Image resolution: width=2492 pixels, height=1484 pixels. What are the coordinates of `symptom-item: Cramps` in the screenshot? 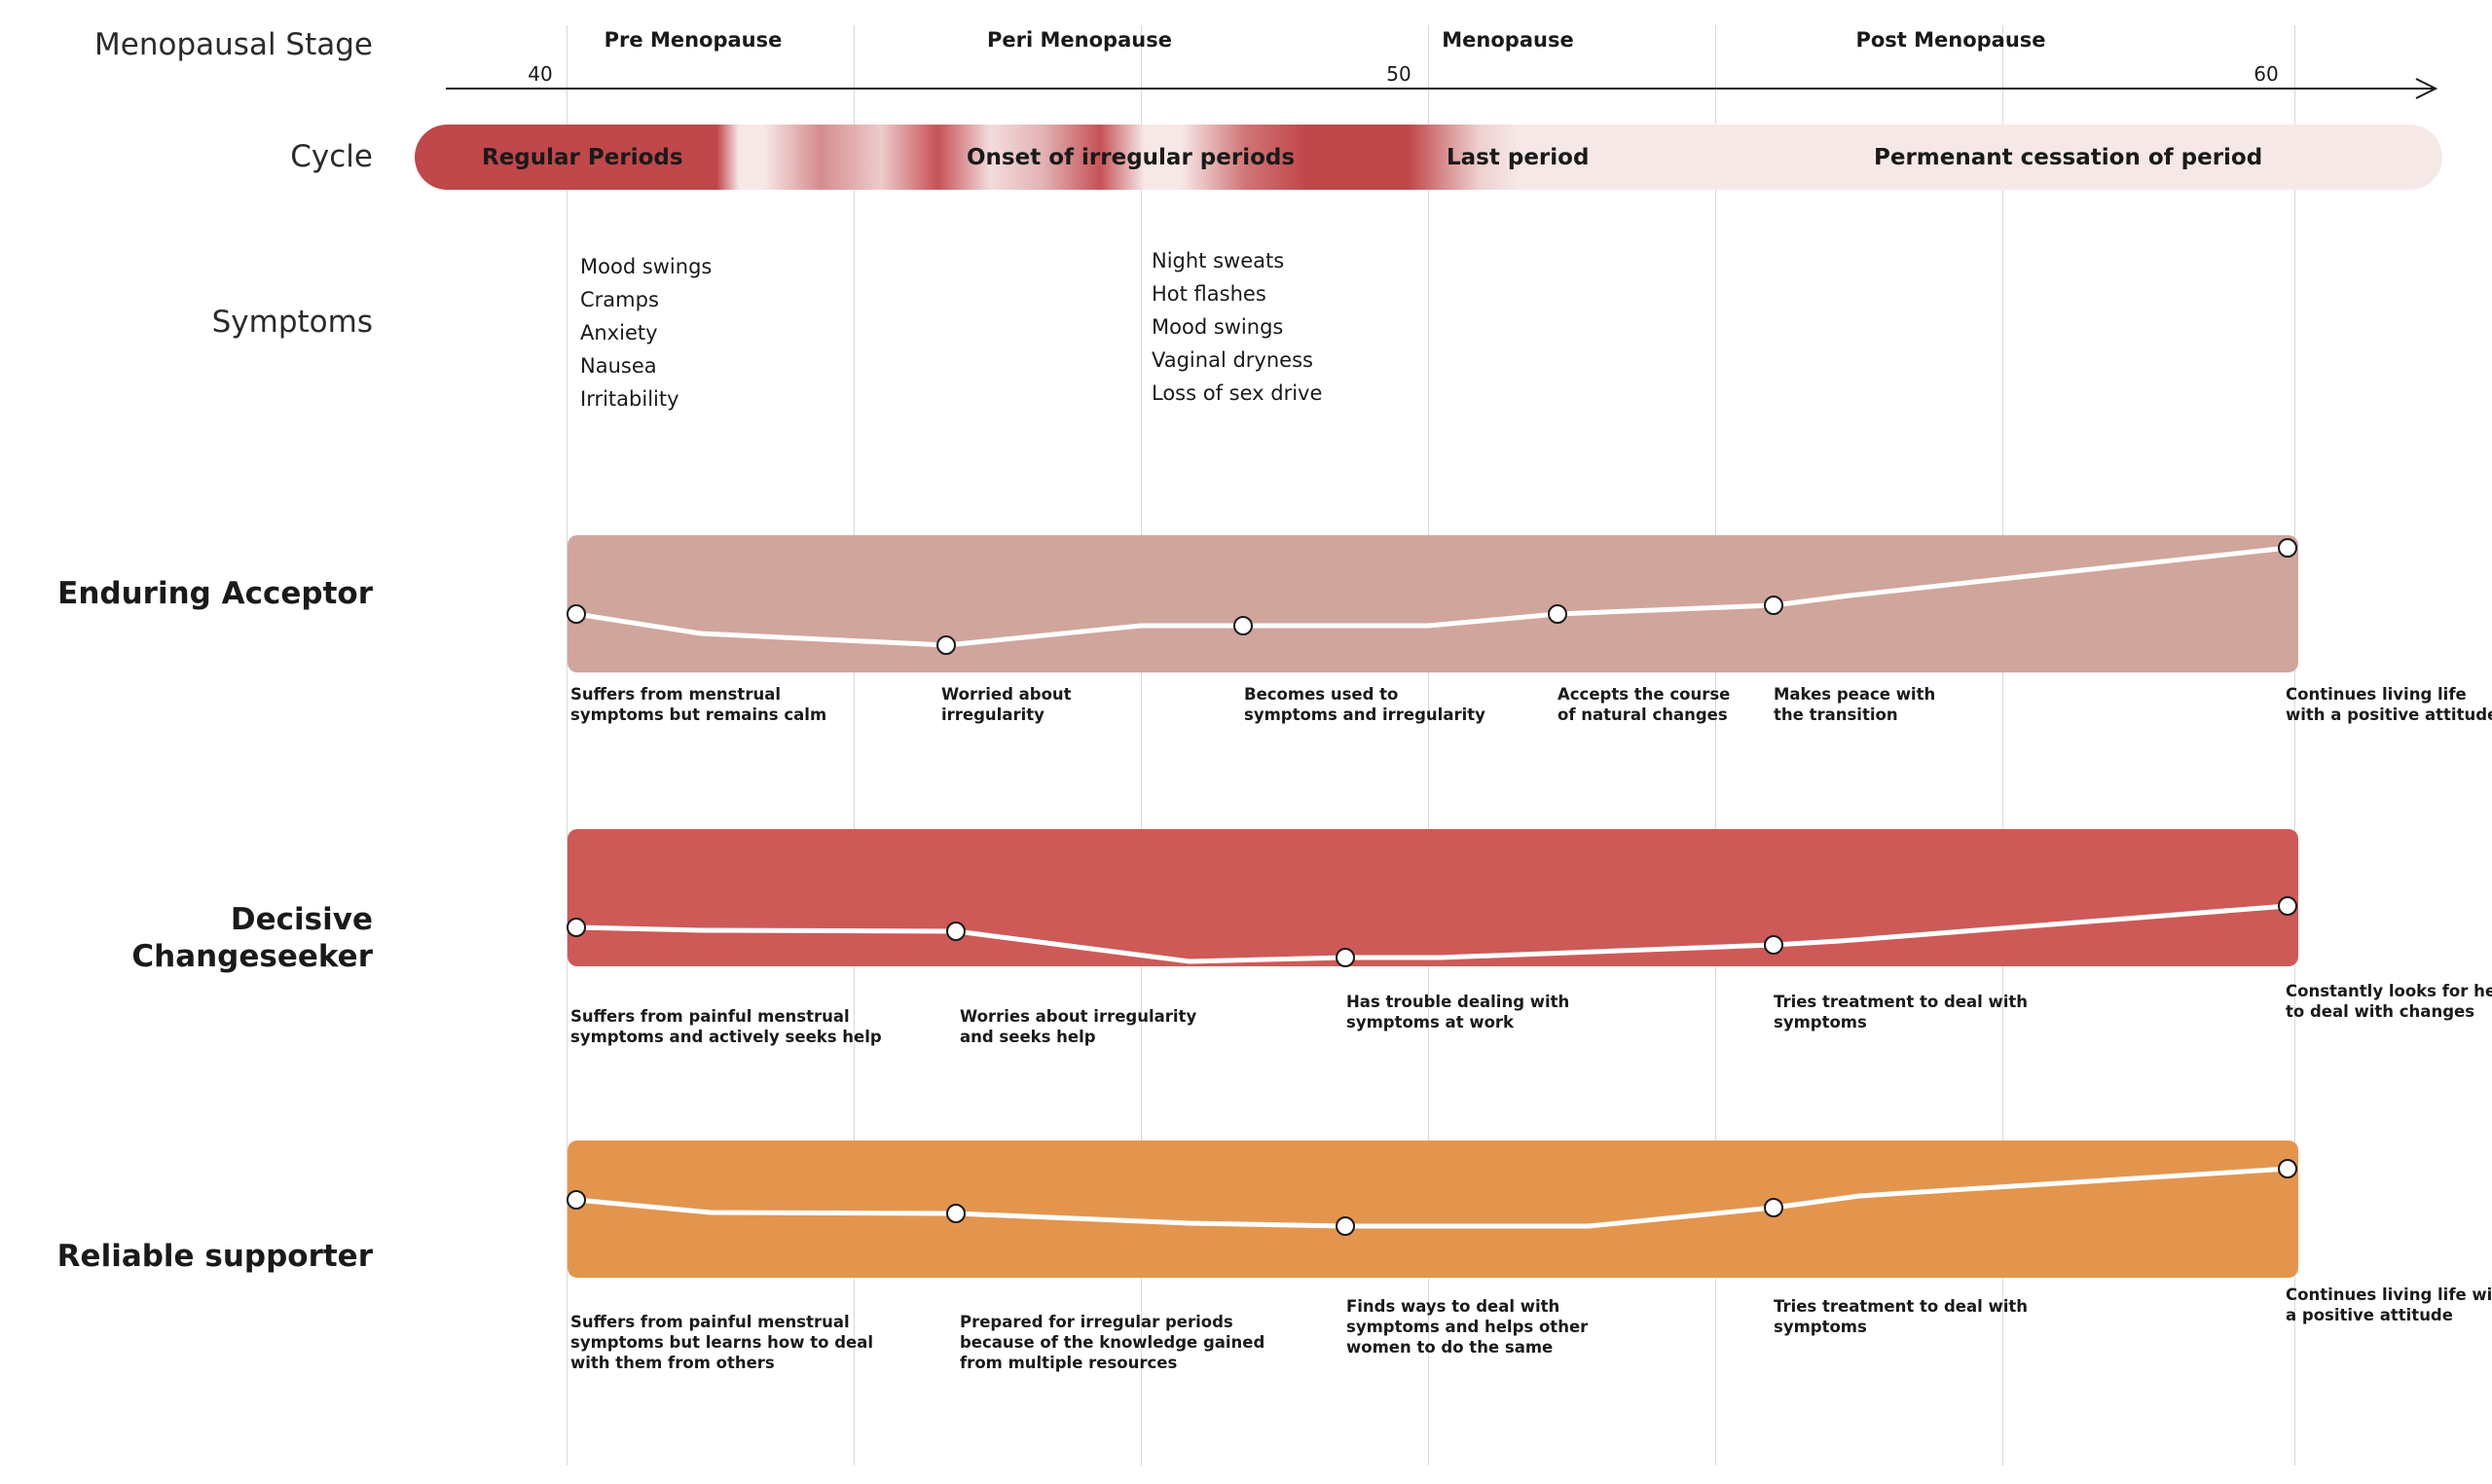 It's located at (619, 299).